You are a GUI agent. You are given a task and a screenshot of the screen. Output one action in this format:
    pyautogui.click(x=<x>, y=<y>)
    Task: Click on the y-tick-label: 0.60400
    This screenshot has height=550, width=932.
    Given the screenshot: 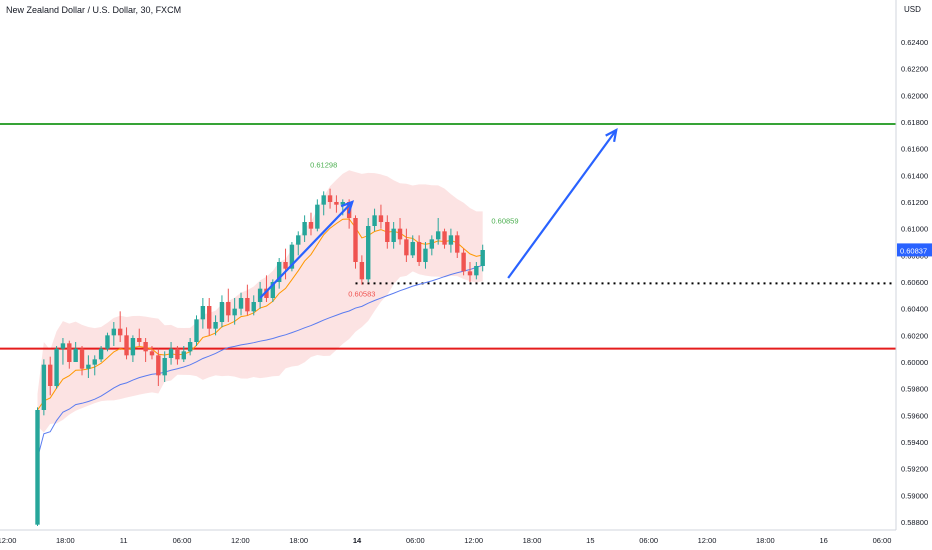 What is the action you would take?
    pyautogui.click(x=914, y=309)
    